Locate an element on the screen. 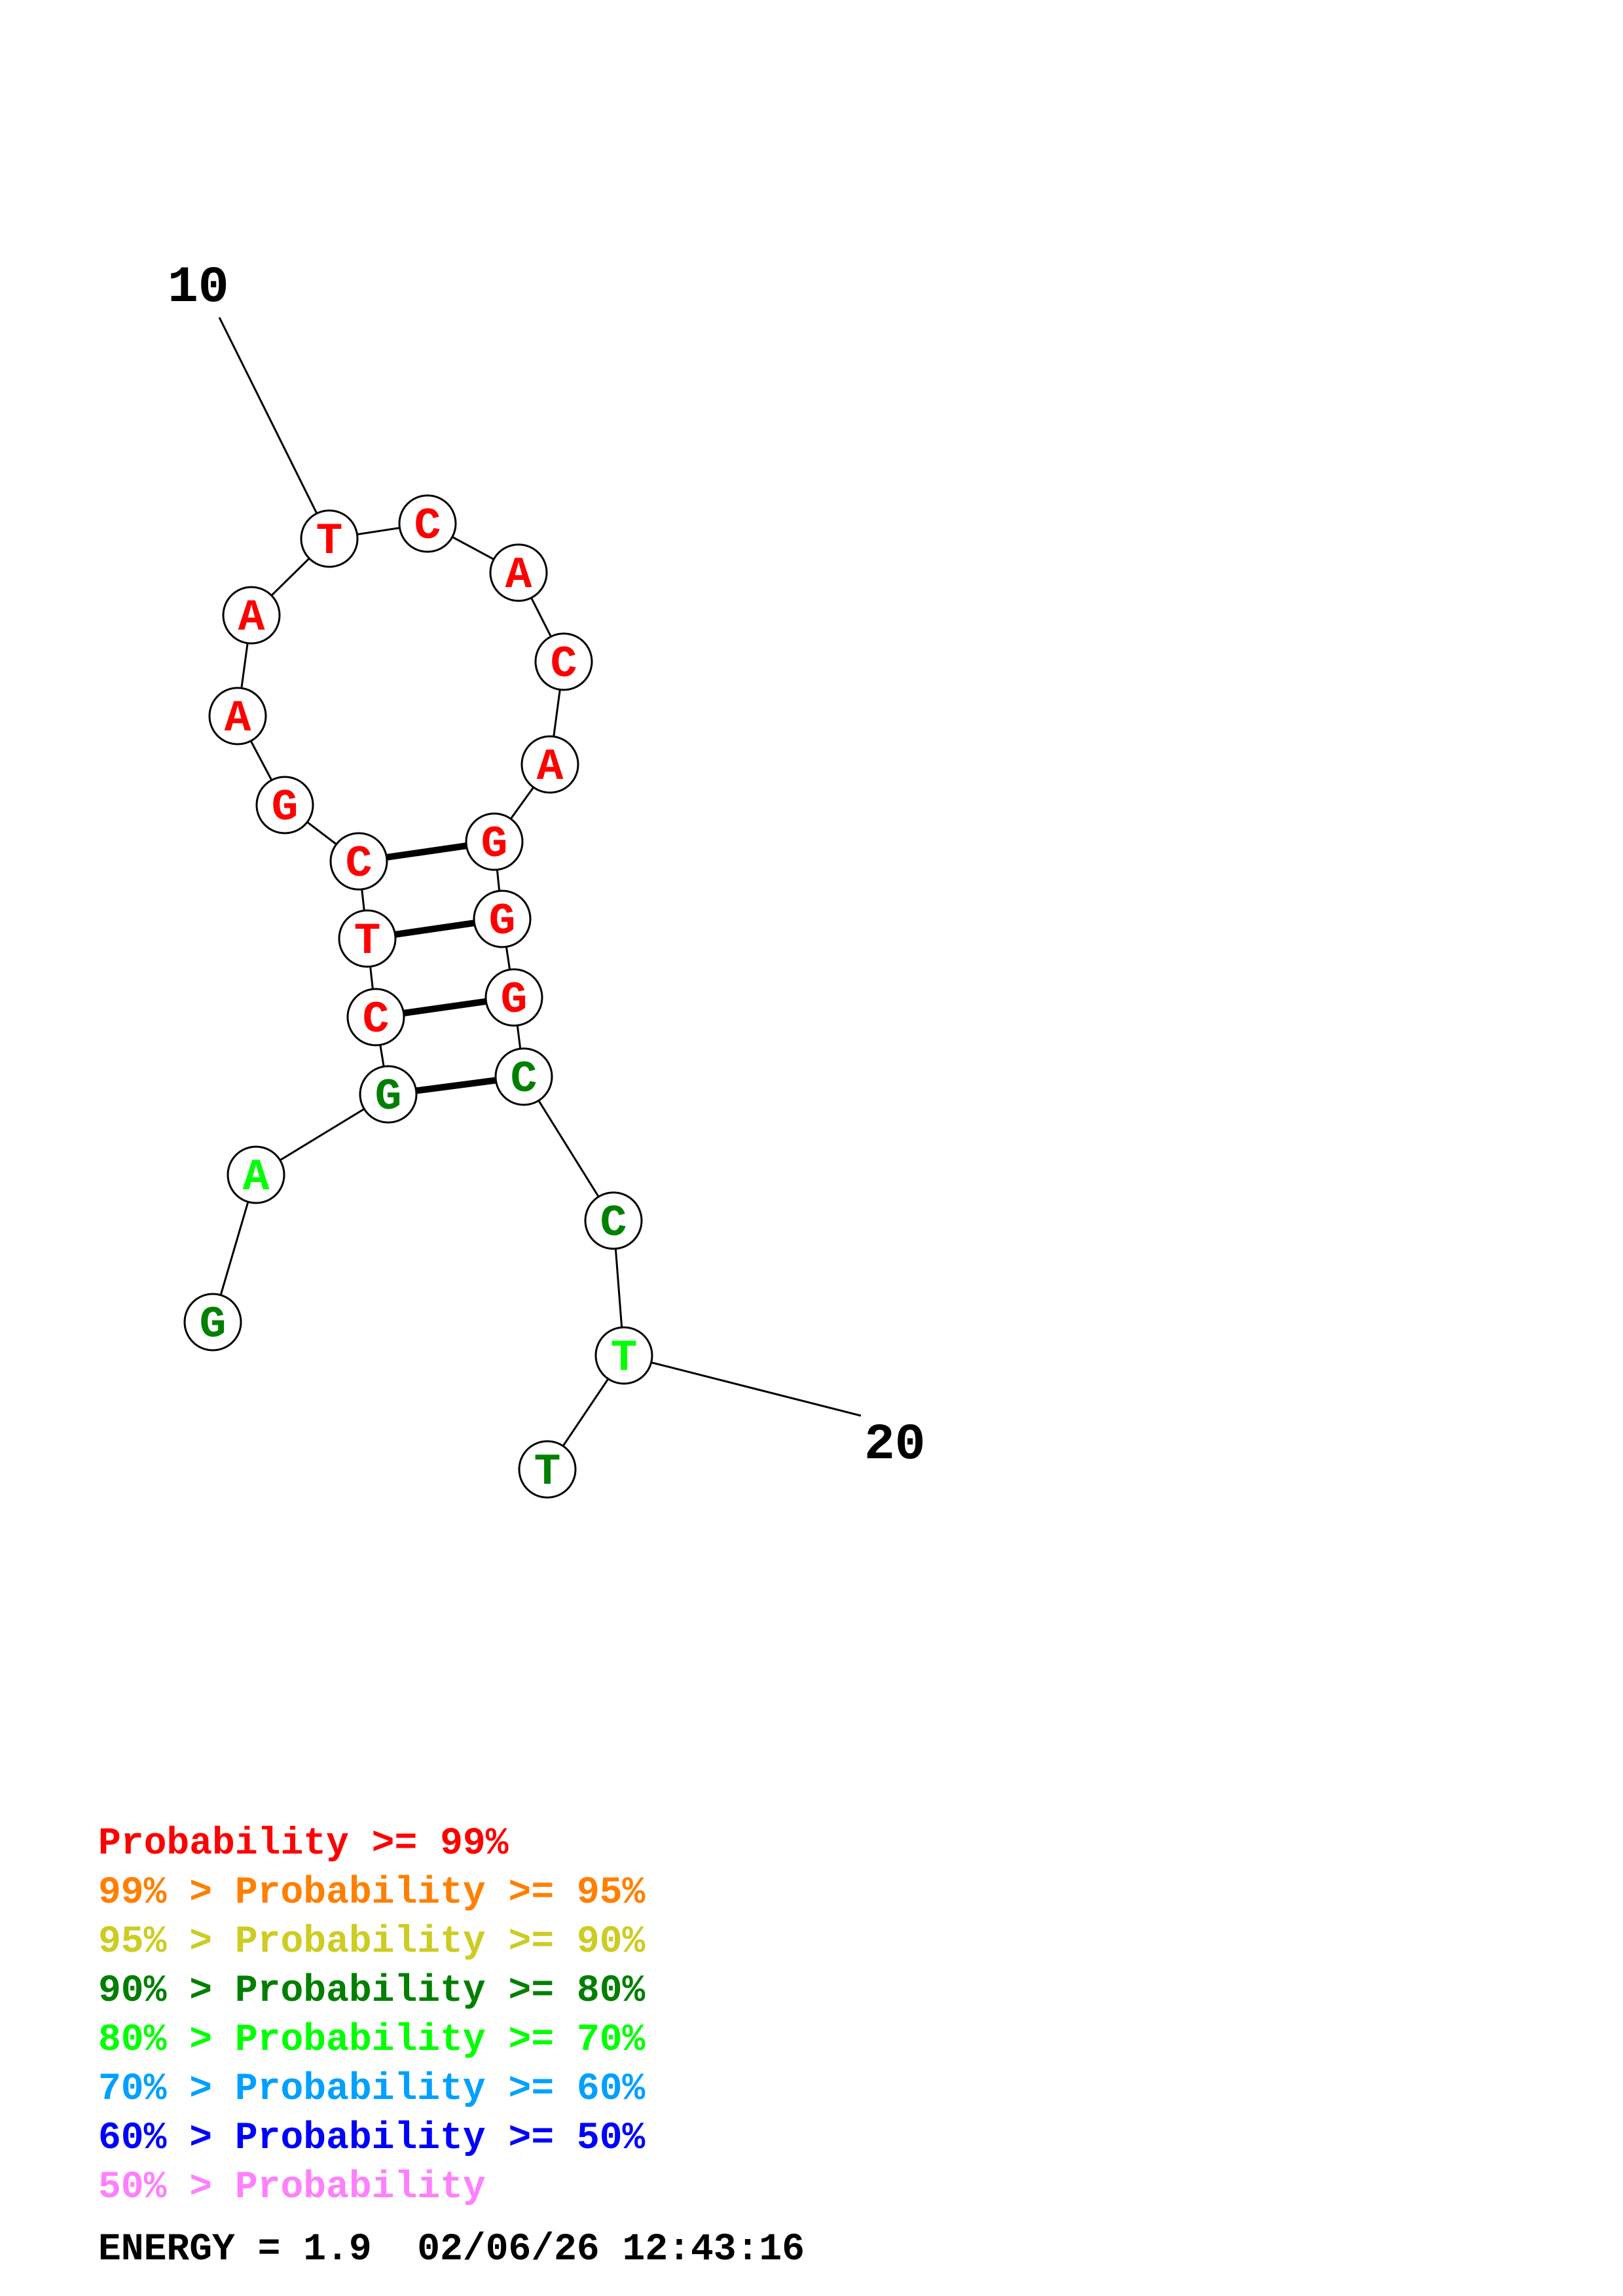  legend-entry: 99% > Probability >= 95% is located at coordinates (372, 1893).